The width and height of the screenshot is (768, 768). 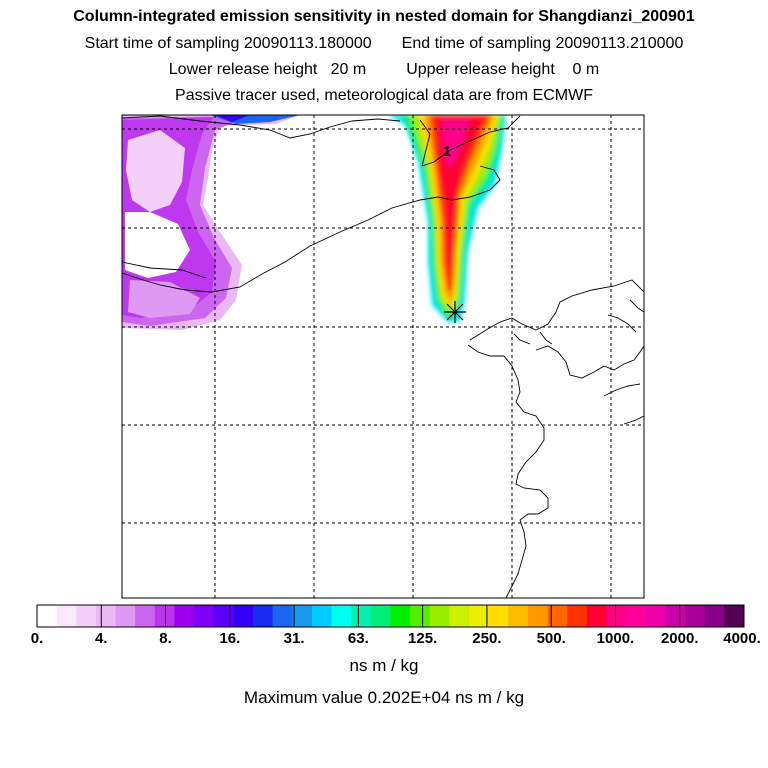 I want to click on color-scale-tick-label: 4., so click(x=101, y=638).